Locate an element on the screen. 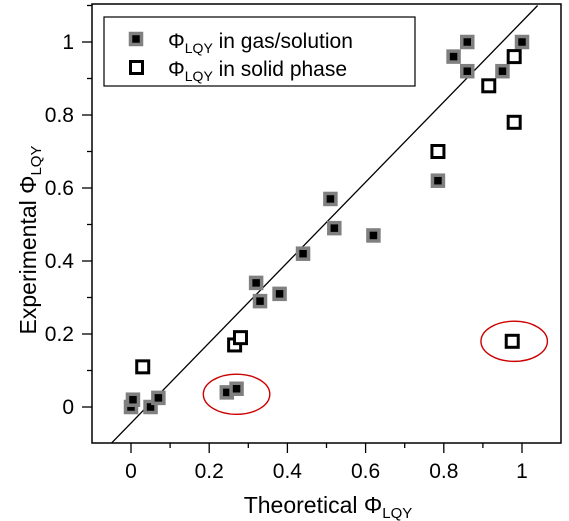  y-tick-label: 0.8 is located at coordinates (59, 115).